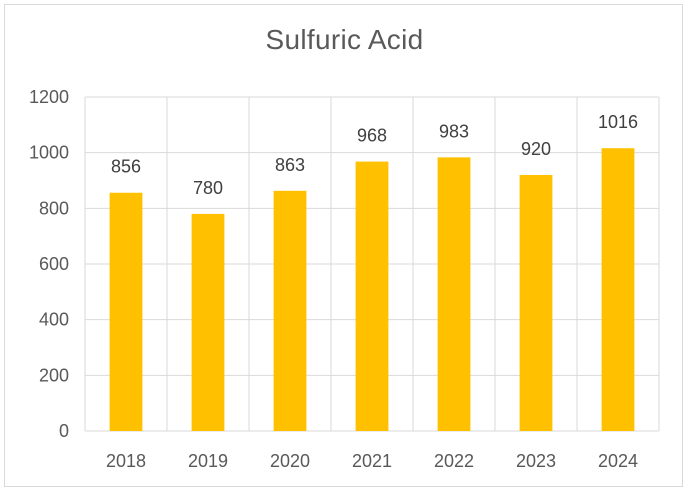  Describe the element at coordinates (54, 208) in the screenshot. I see `y-tick-label: 800` at that location.